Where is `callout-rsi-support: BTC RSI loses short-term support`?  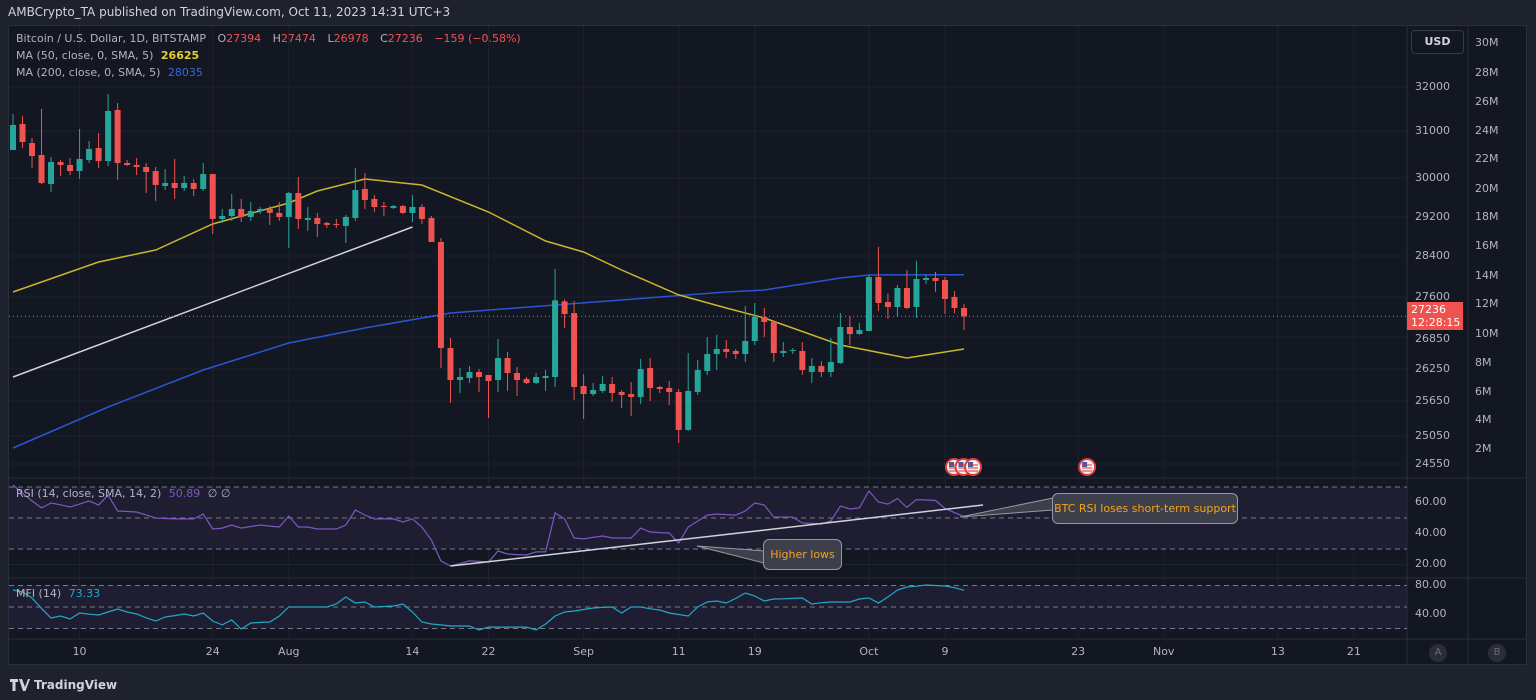 callout-rsi-support: BTC RSI loses short-term support is located at coordinates (1145, 508).